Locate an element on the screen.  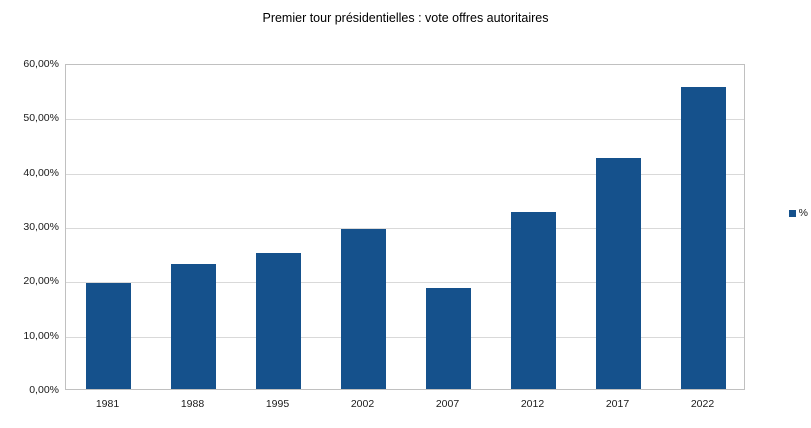
x-axis-tick-label: 1981 is located at coordinates (107, 404).